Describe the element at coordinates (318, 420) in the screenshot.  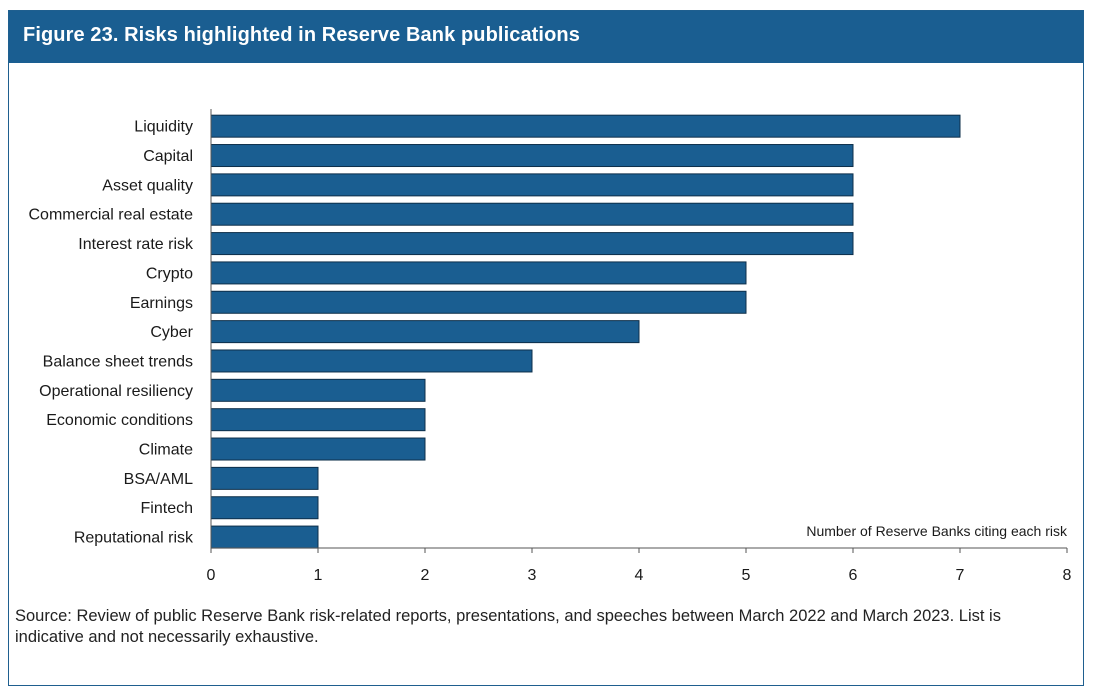
I see `bar-economic-conditions` at that location.